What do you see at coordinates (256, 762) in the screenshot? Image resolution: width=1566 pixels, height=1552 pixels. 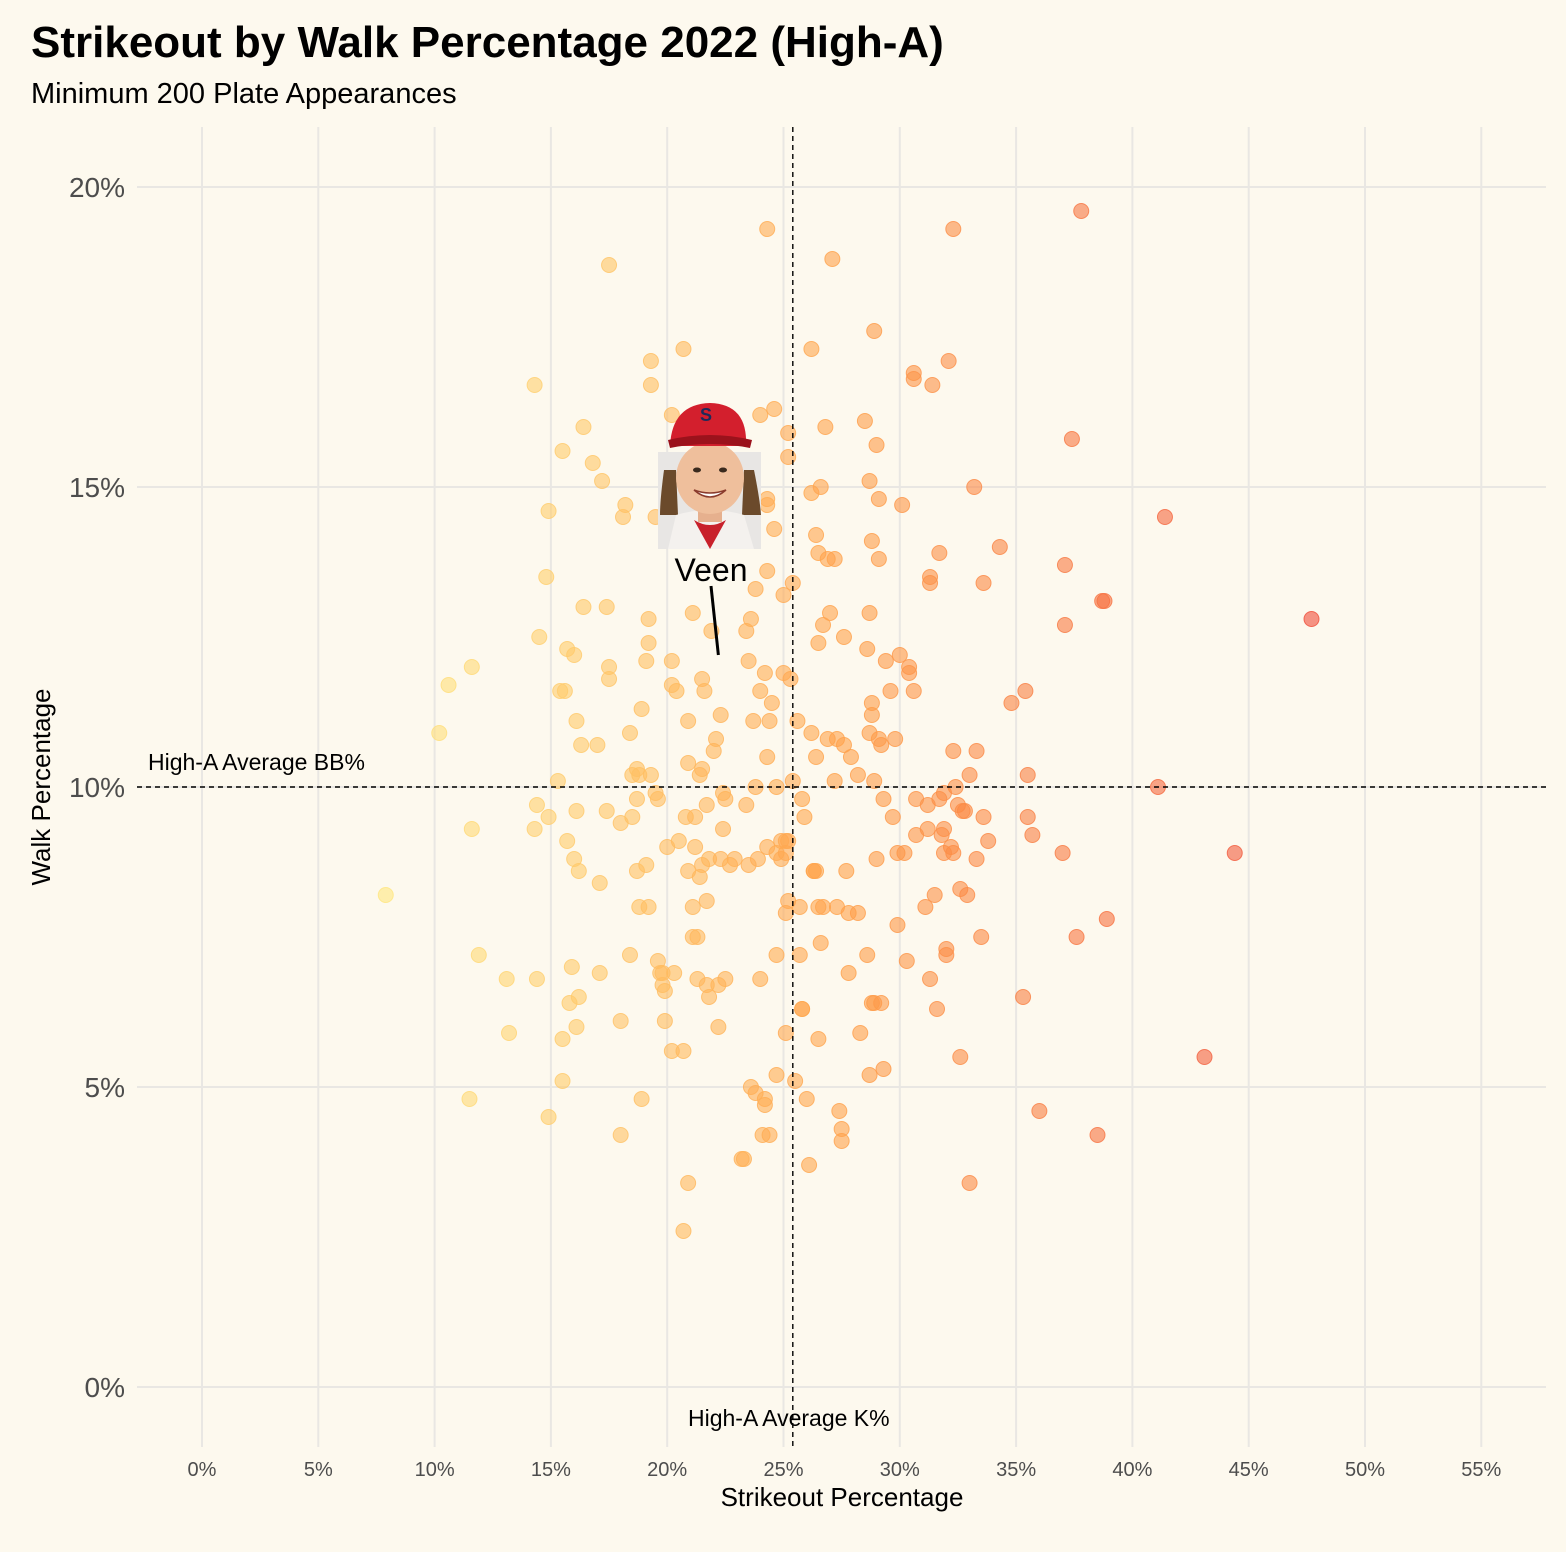 I see `y-reference-label: High-A Average BB%` at bounding box center [256, 762].